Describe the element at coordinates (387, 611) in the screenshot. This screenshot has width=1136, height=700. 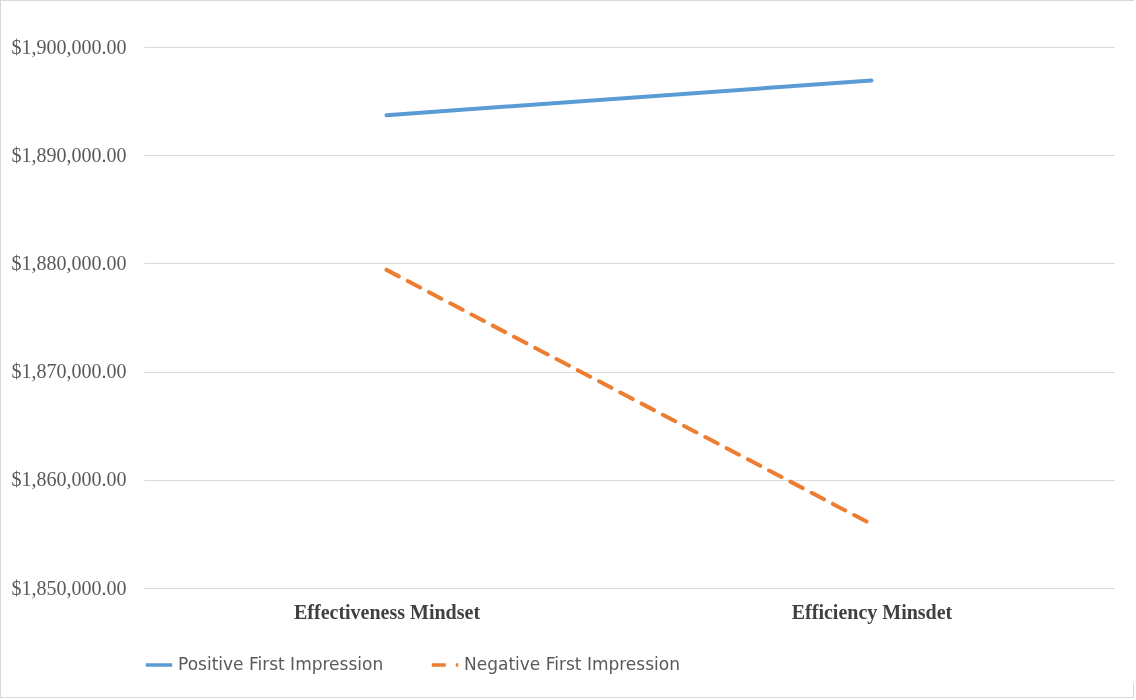
I see `x-tick-label: Effectiveness Mindset` at that location.